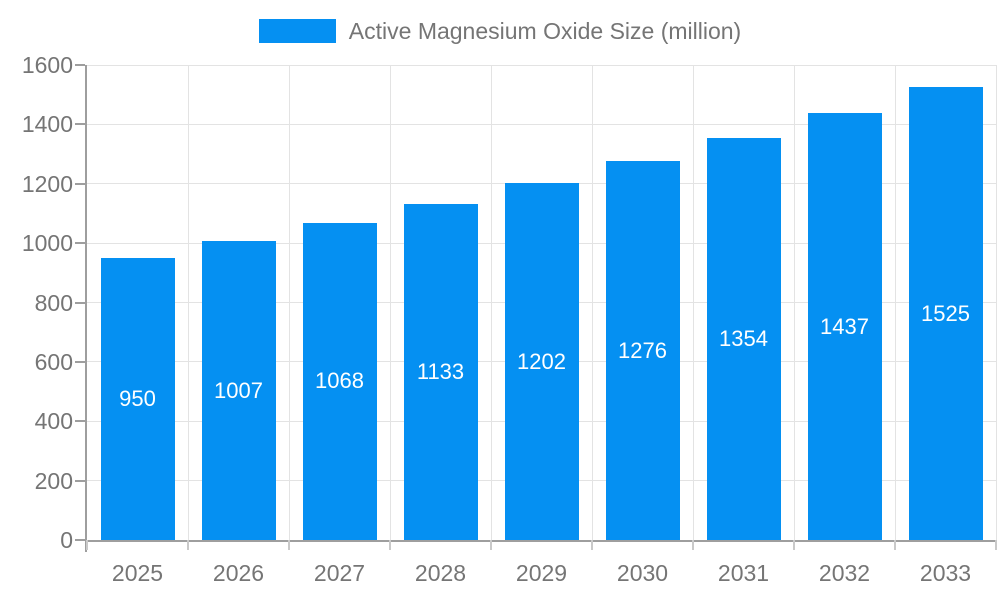 The width and height of the screenshot is (1000, 600). What do you see at coordinates (137, 573) in the screenshot?
I see `x-axis-label: 2025` at bounding box center [137, 573].